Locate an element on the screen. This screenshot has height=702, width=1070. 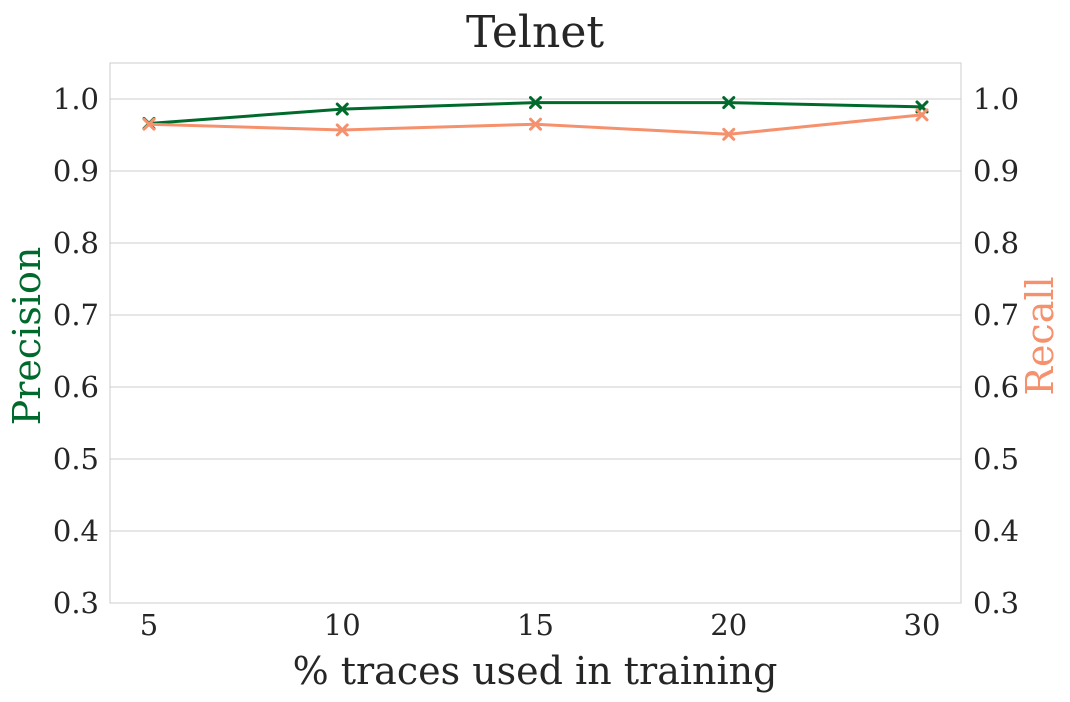
x-axis-label: % traces used in training is located at coordinates (535, 671).